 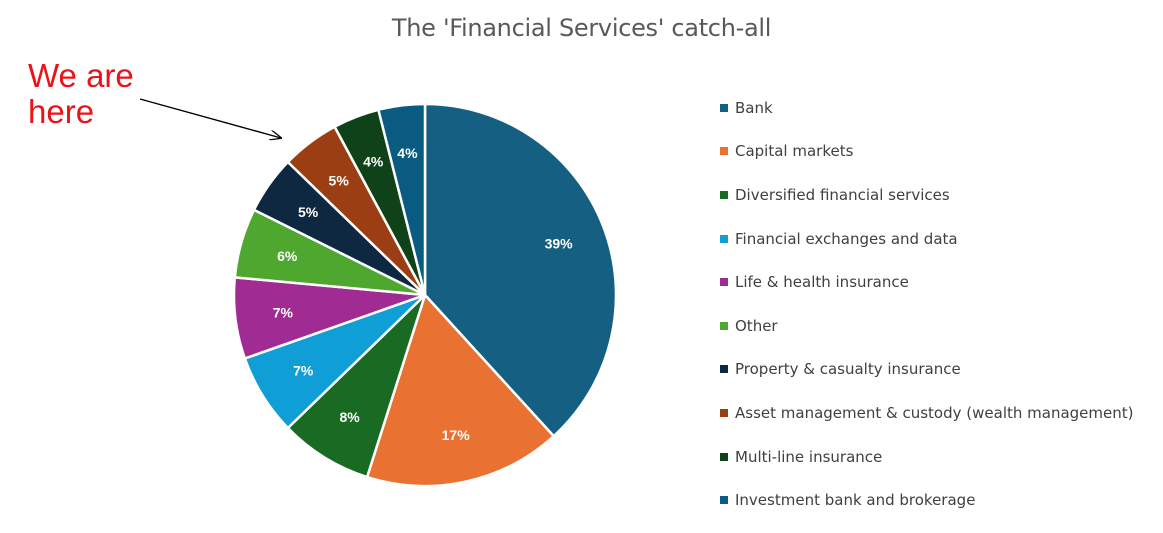 What do you see at coordinates (809, 456) in the screenshot?
I see `legend-label: Multi-line insurance` at bounding box center [809, 456].